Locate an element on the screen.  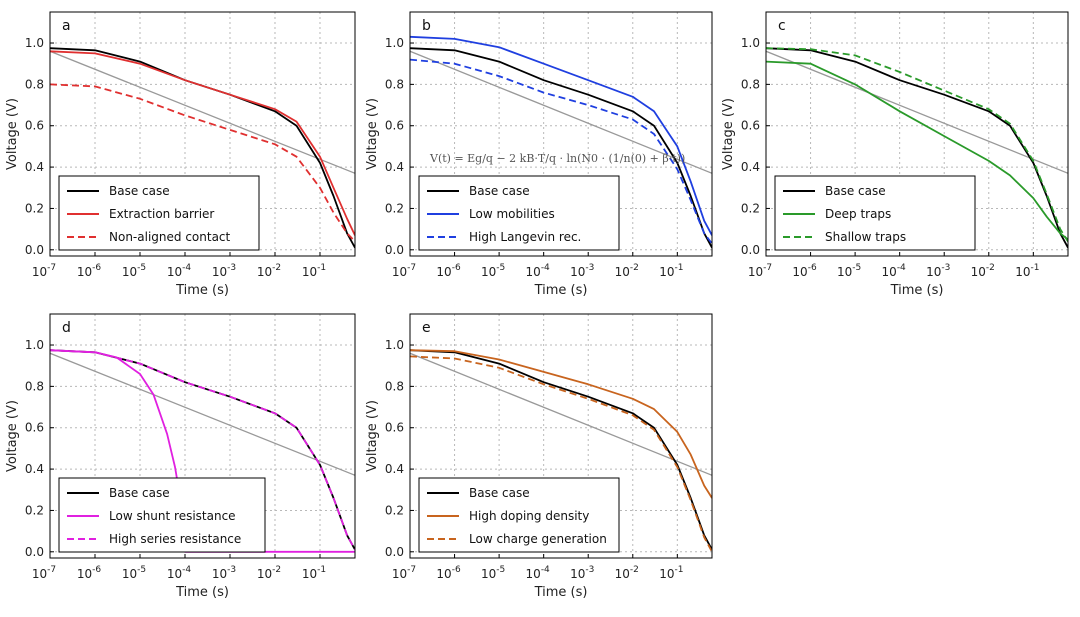
series-line-low-mobilities is located at coordinates (561, 135).